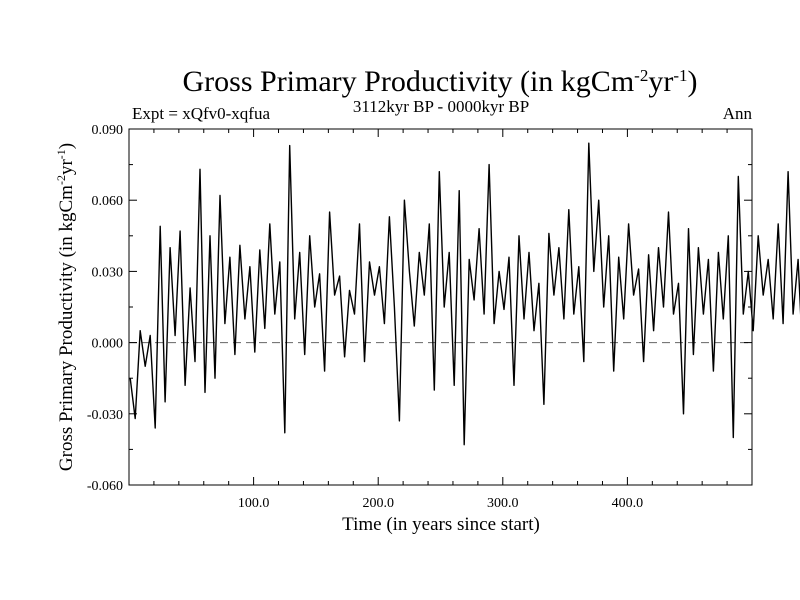  I want to click on x-tick-label-300.0: 300.0, so click(503, 503).